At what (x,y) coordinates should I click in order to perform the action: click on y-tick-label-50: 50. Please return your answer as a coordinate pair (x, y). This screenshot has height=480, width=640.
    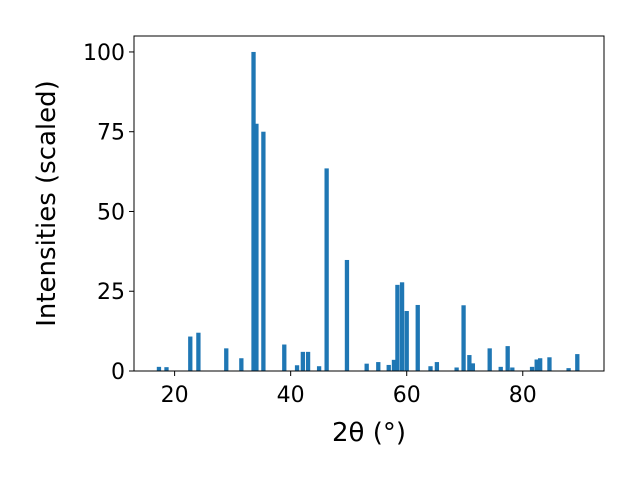
    Looking at the image, I should click on (111, 212).